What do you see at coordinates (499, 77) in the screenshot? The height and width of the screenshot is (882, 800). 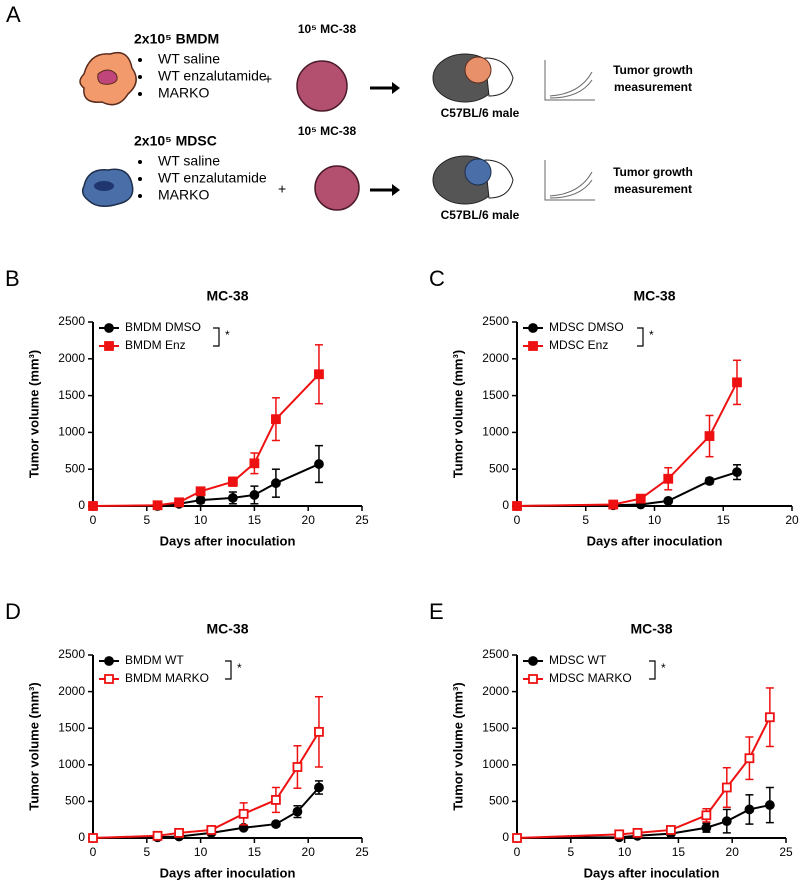 I see `mouse-head` at bounding box center [499, 77].